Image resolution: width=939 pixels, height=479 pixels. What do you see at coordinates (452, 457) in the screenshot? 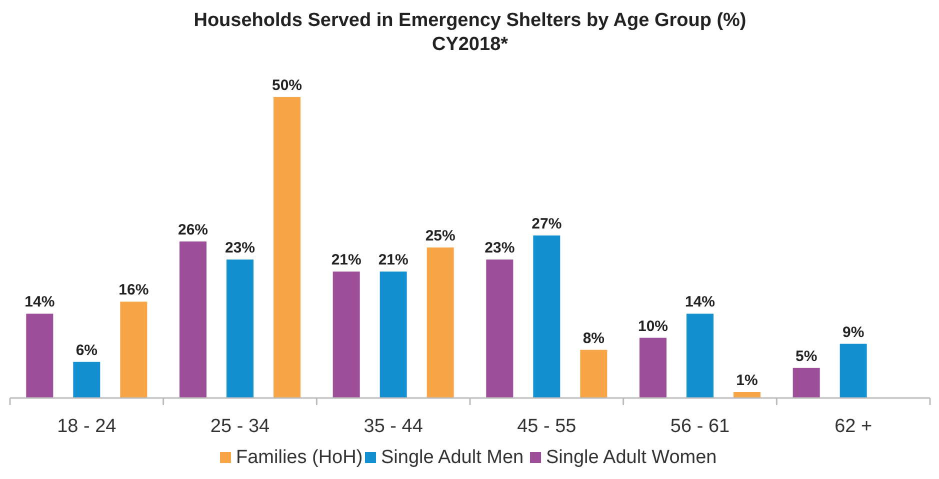
I see `legend-label: Single Adult Men` at bounding box center [452, 457].